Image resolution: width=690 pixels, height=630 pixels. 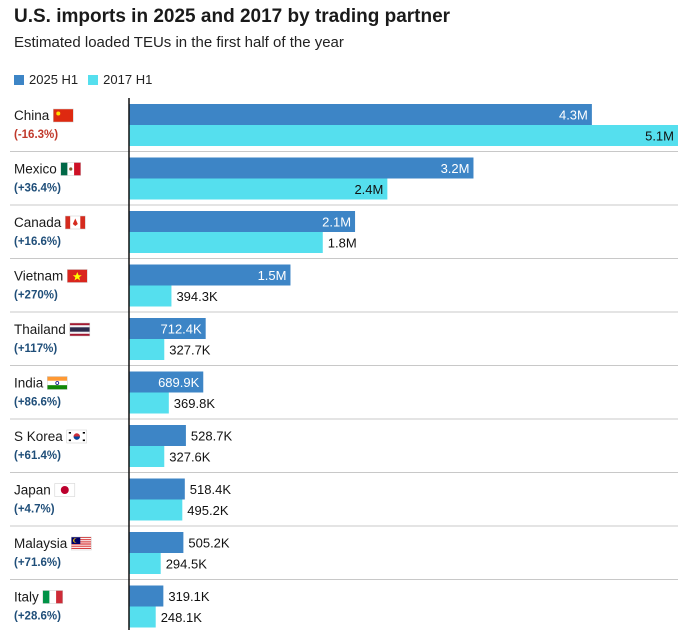 I want to click on change-label: (+16.6%), so click(x=37, y=242).